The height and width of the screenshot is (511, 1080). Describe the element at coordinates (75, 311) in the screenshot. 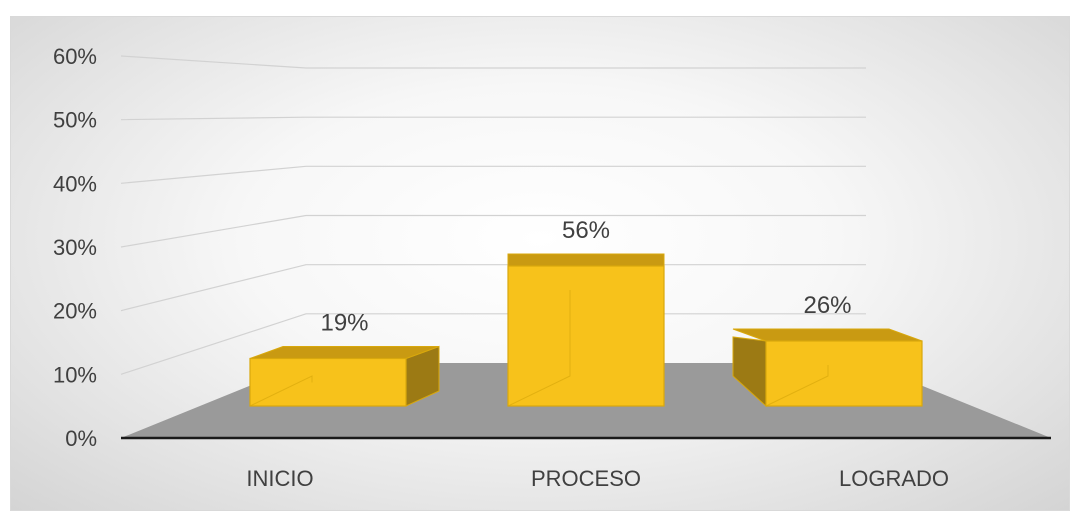

I see `y-tick-label: 20%` at that location.